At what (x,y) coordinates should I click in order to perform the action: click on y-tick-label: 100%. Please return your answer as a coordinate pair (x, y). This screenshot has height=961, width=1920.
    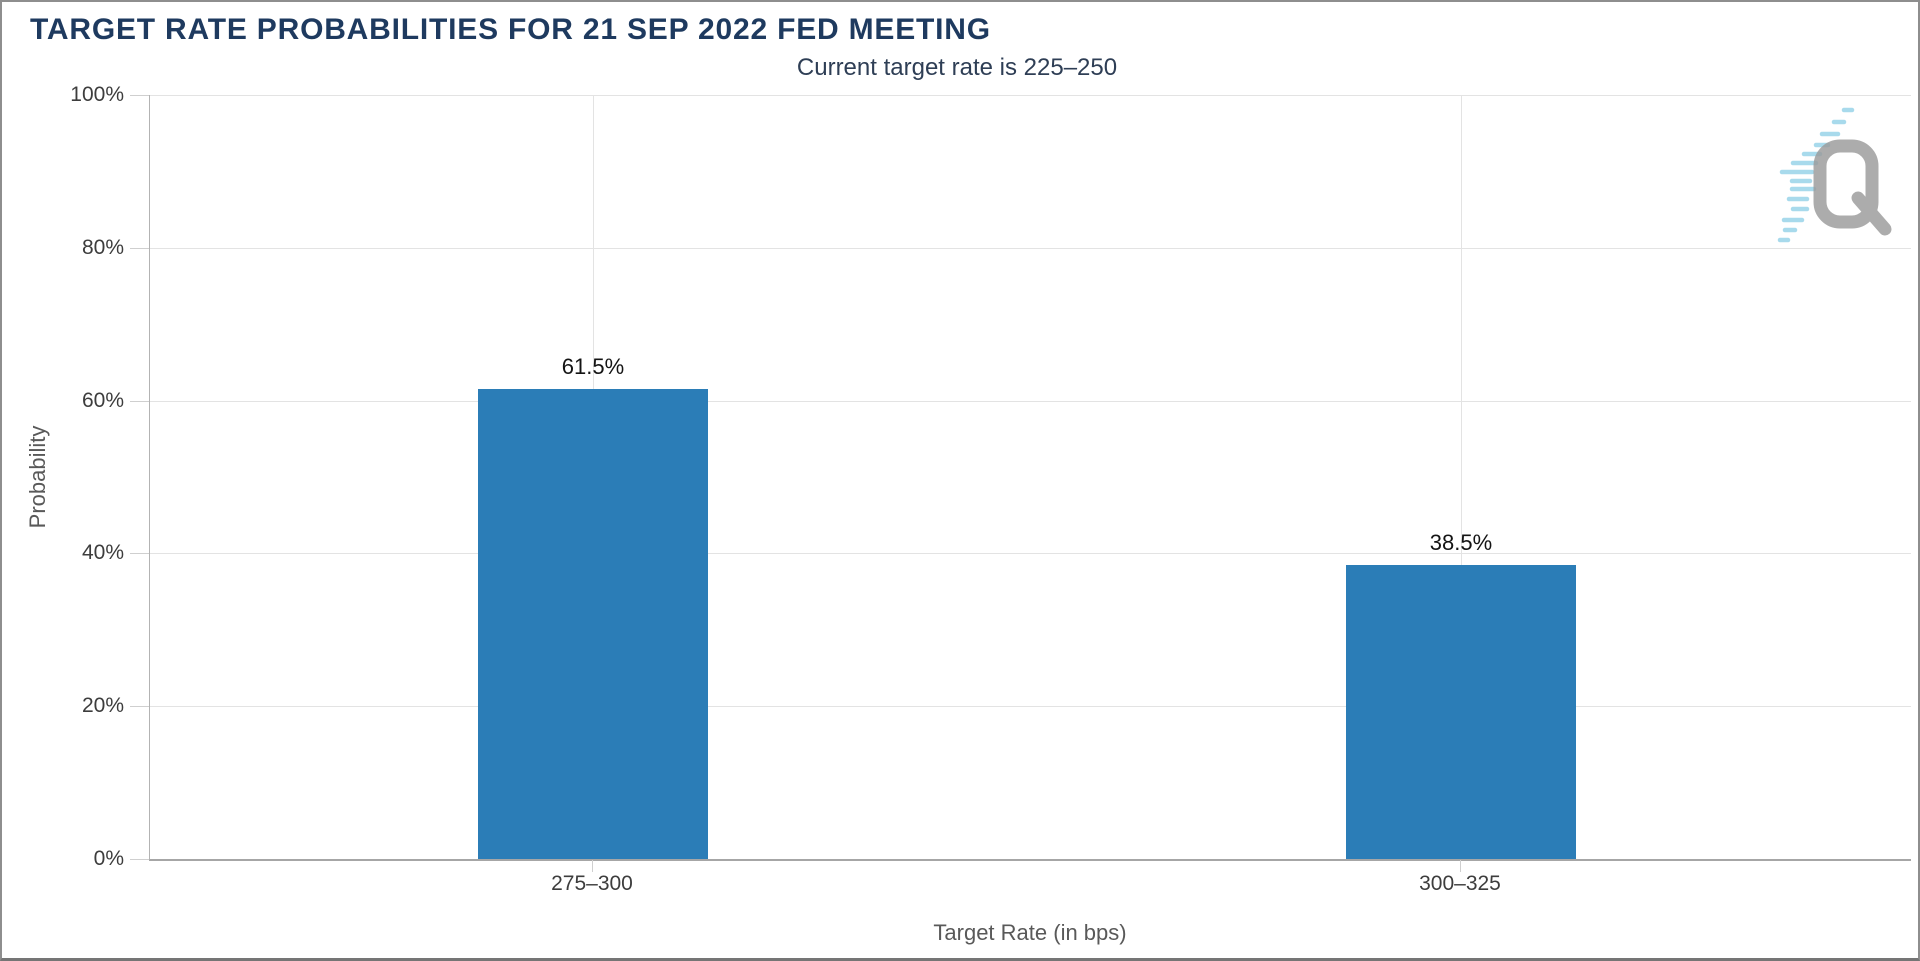
    Looking at the image, I should click on (97, 94).